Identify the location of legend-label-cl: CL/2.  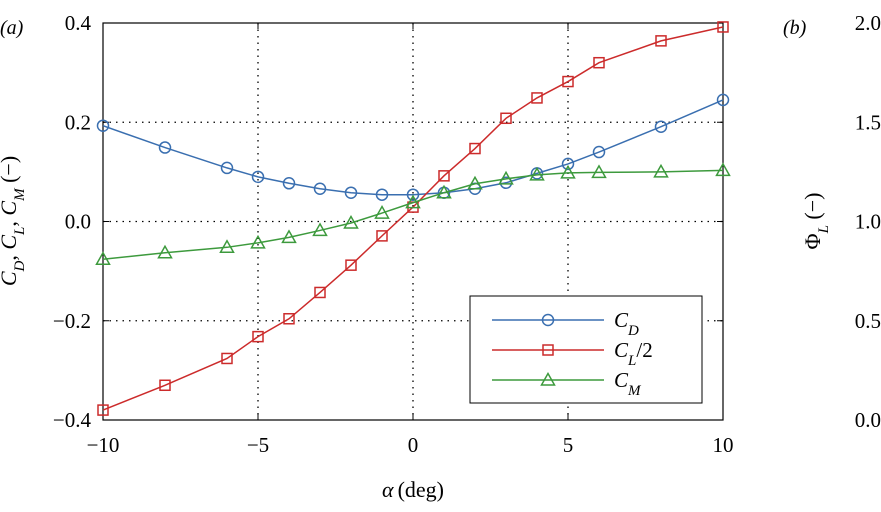
(633, 353).